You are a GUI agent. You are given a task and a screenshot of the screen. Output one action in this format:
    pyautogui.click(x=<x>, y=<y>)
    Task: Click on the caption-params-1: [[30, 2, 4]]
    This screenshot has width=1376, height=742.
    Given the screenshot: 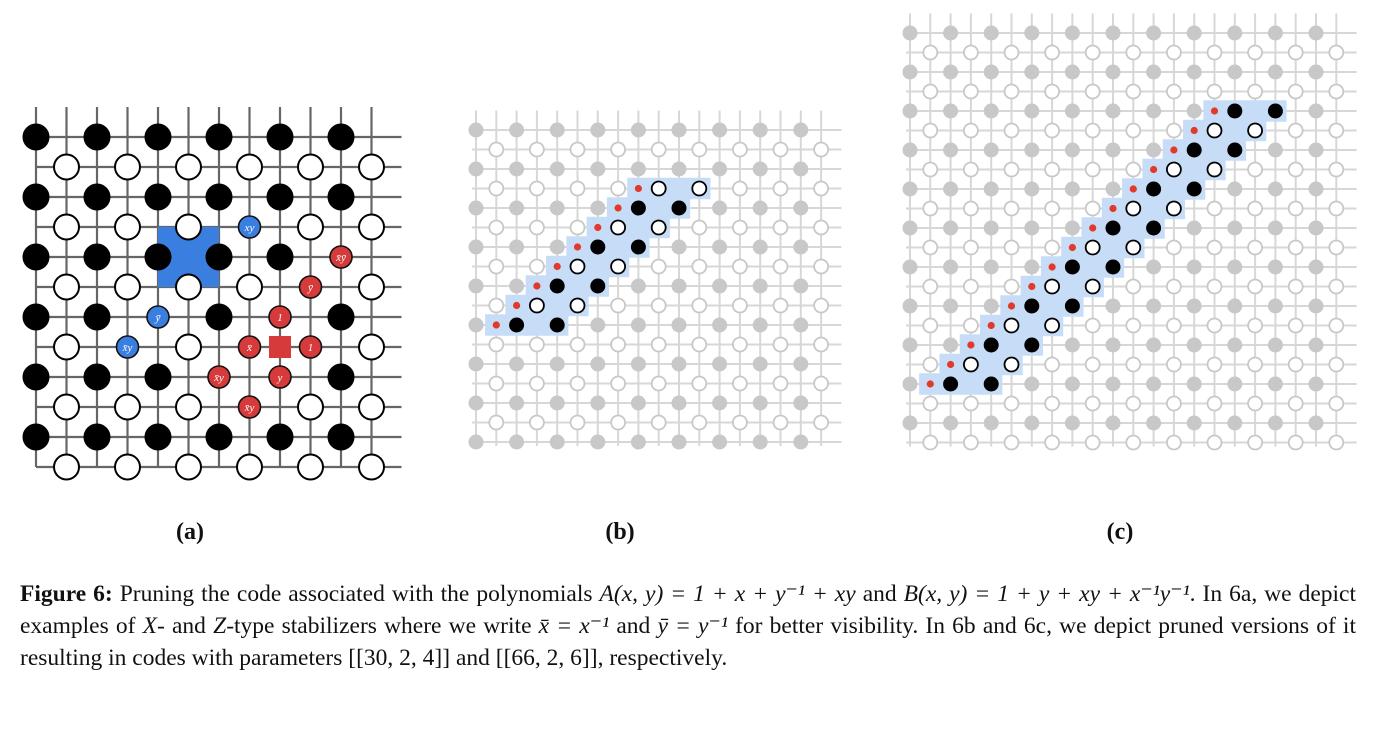 What is the action you would take?
    pyautogui.click(x=399, y=658)
    